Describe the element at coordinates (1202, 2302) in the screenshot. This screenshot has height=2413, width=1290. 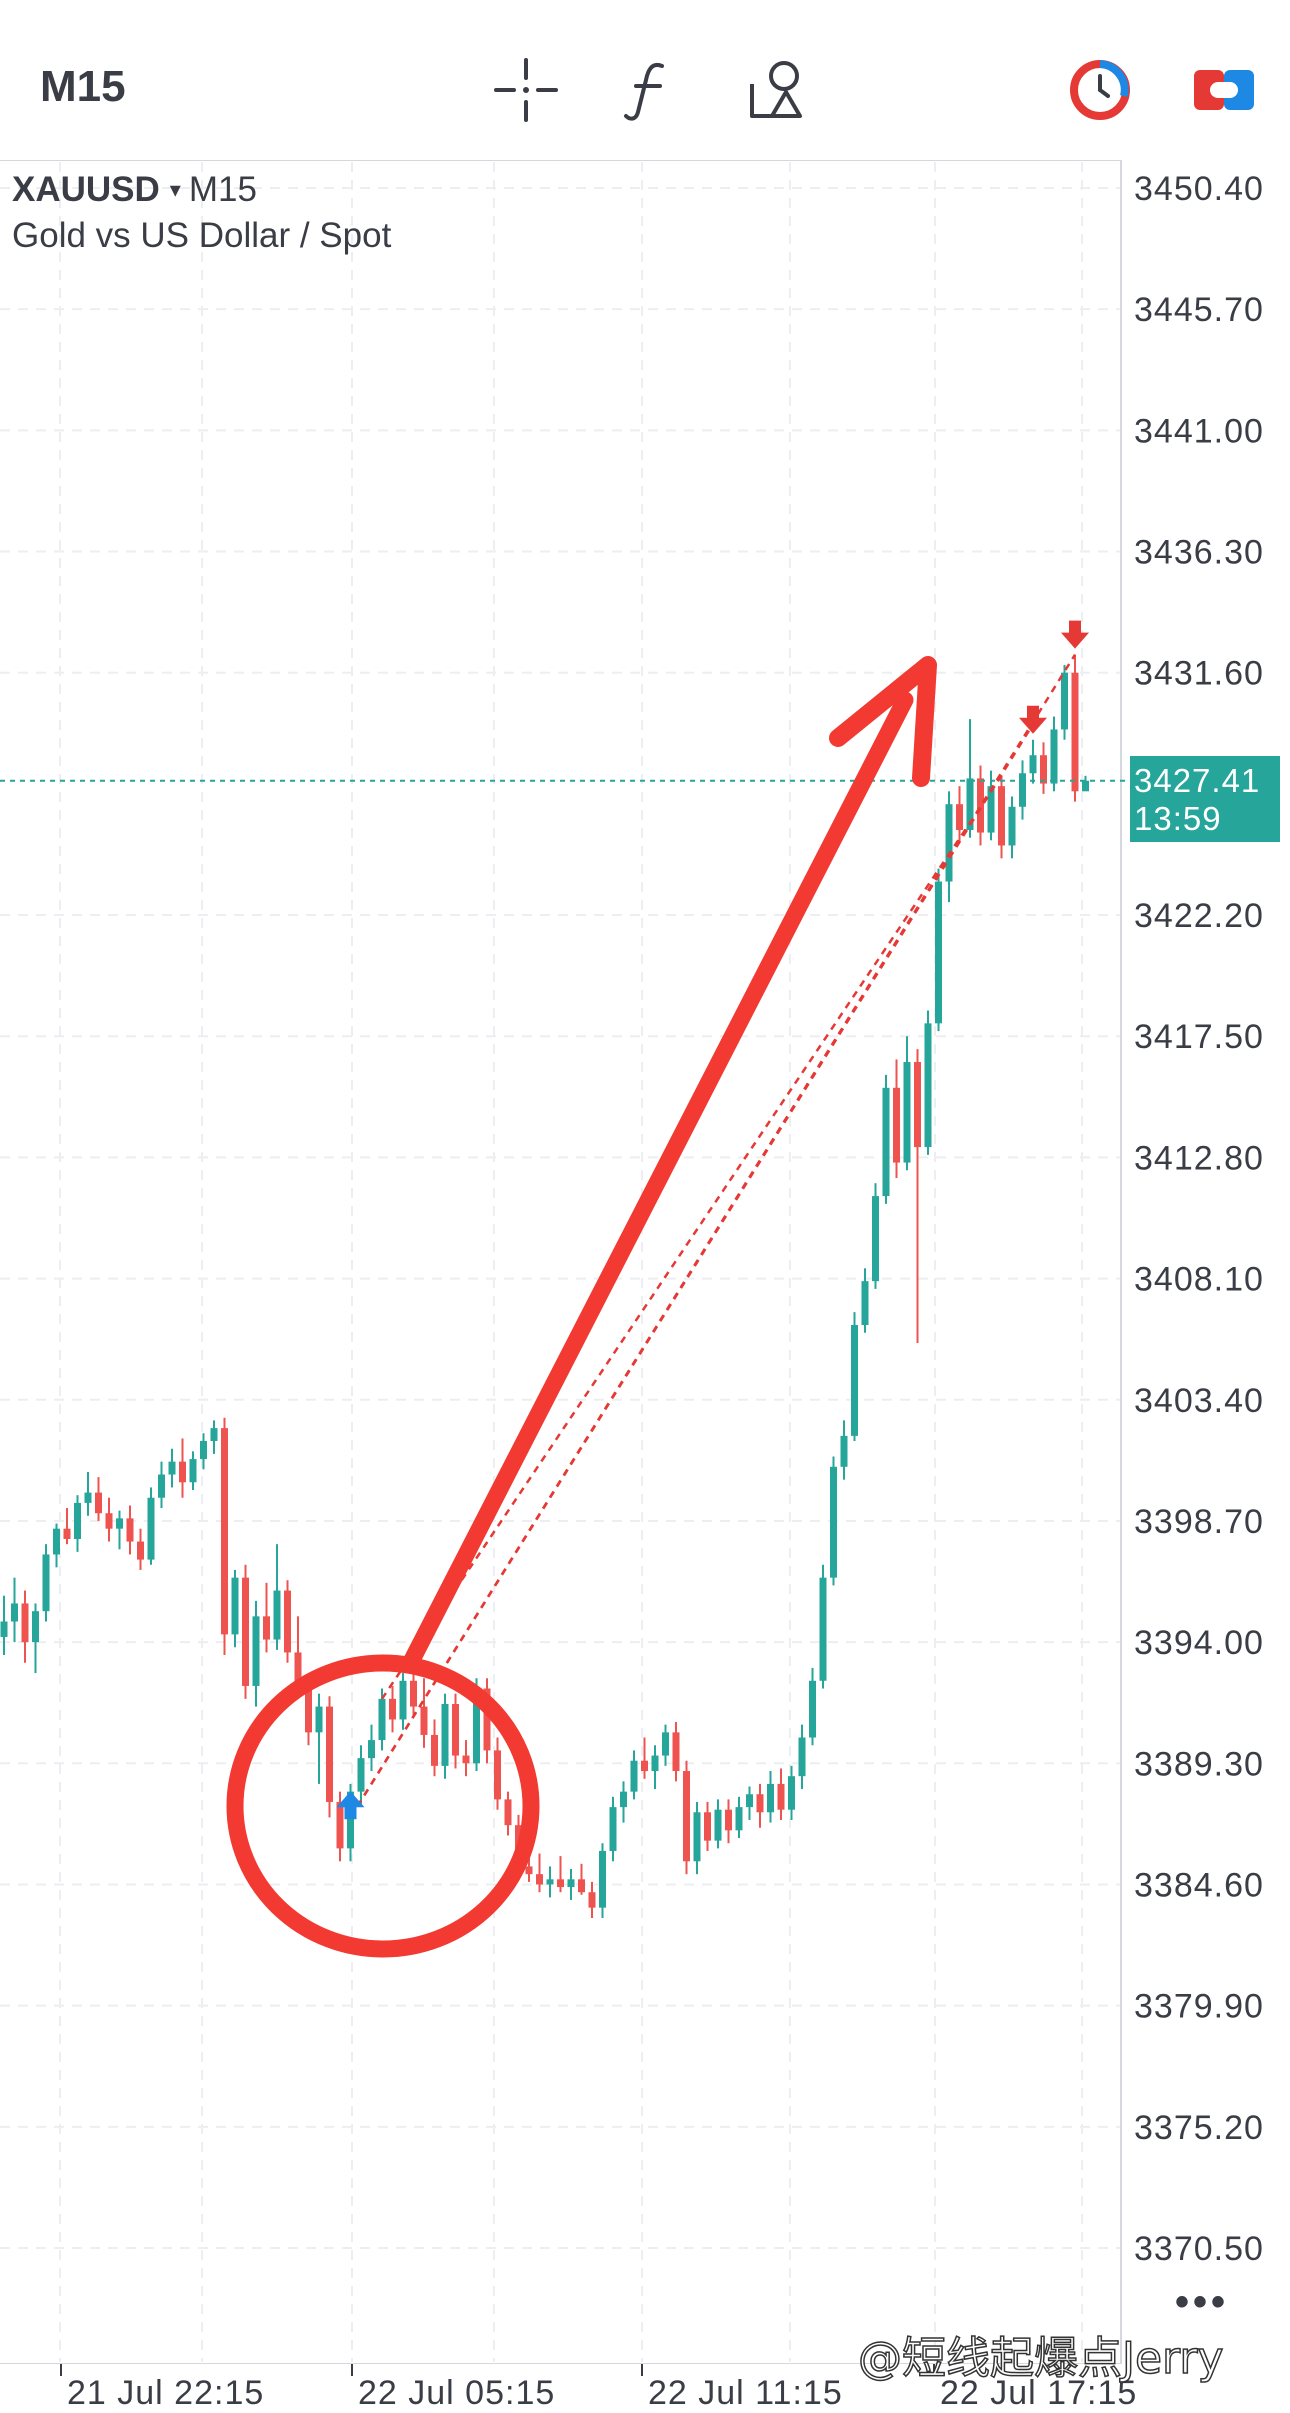
I see `more-menu-icon: •••` at that location.